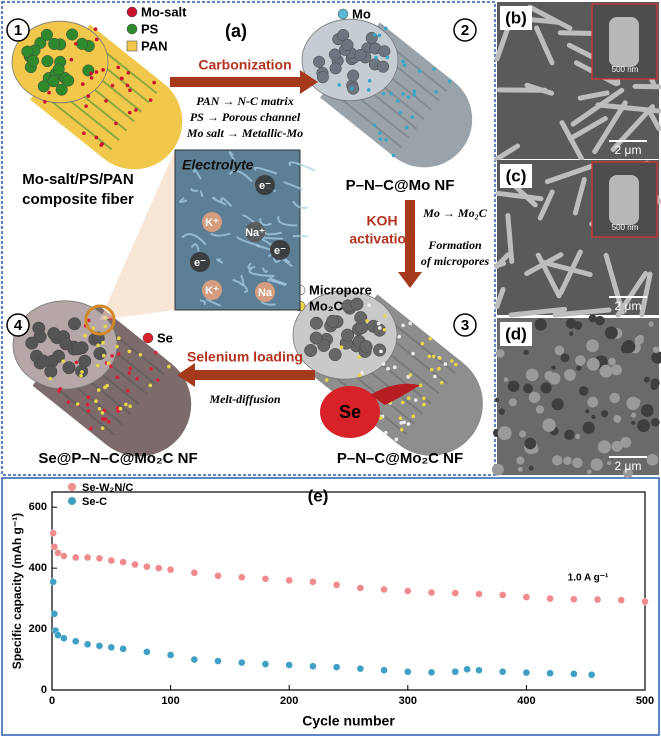 The image size is (661, 737). Describe the element at coordinates (340, 289) in the screenshot. I see `legend-label: Micropore` at that location.